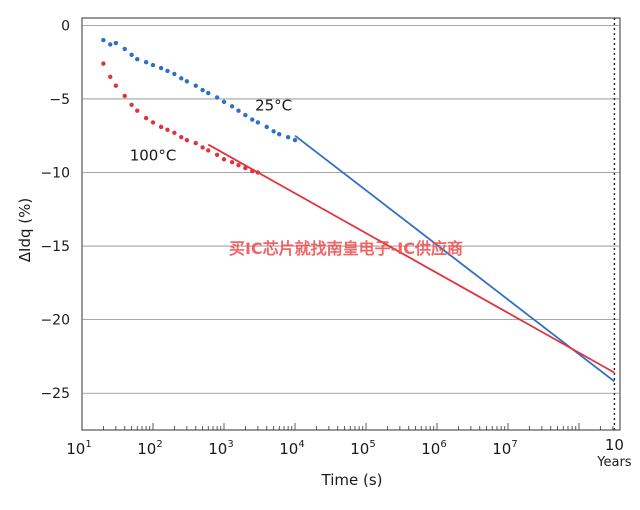  What do you see at coordinates (291, 448) in the screenshot?
I see `x-tick-label: 10⁴` at bounding box center [291, 448].